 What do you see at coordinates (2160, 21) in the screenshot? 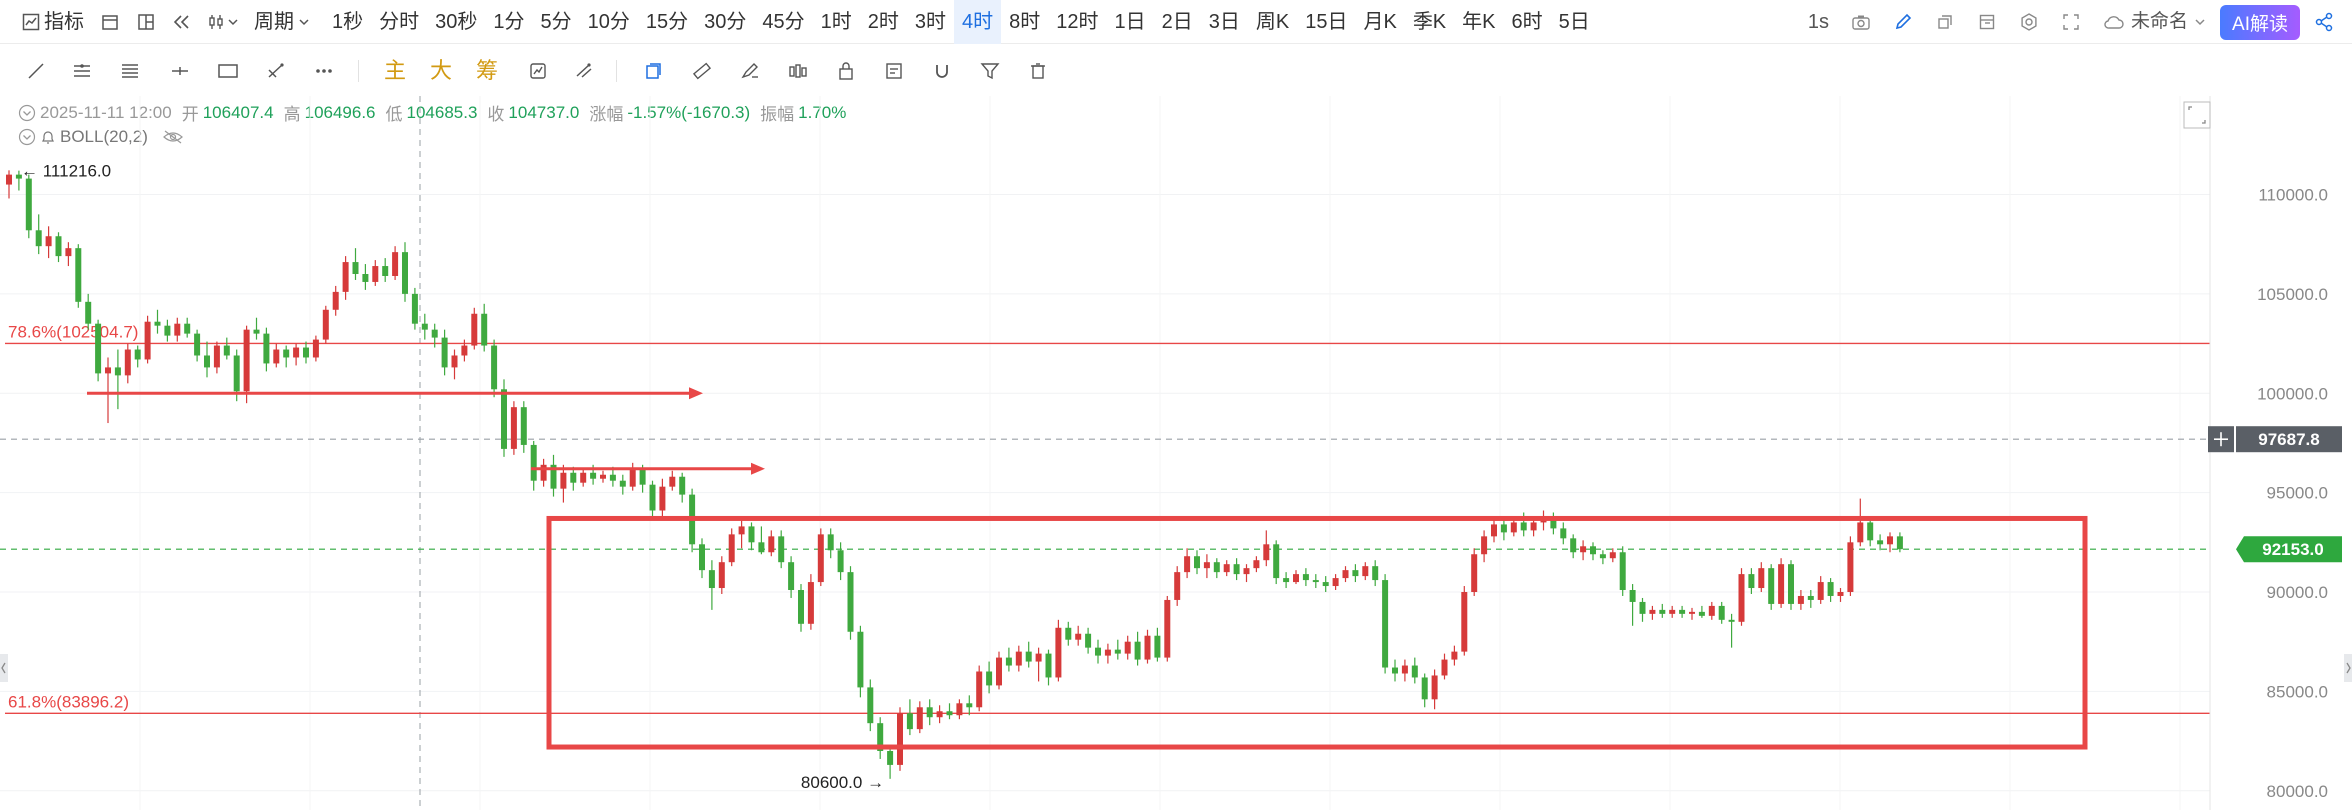
I see `layout-name: 未命名` at bounding box center [2160, 21].